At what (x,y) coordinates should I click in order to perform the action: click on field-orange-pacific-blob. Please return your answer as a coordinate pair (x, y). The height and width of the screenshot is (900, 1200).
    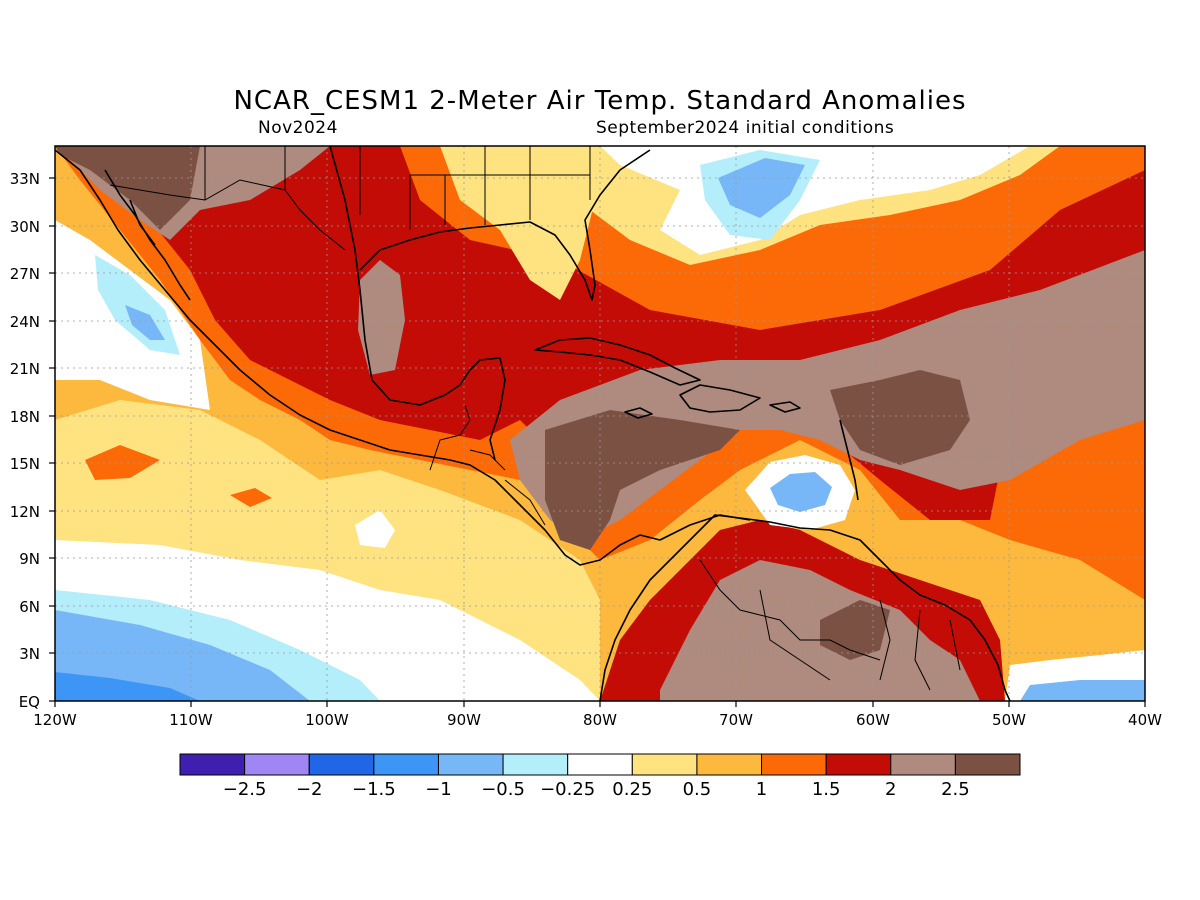
    Looking at the image, I should click on (122, 462).